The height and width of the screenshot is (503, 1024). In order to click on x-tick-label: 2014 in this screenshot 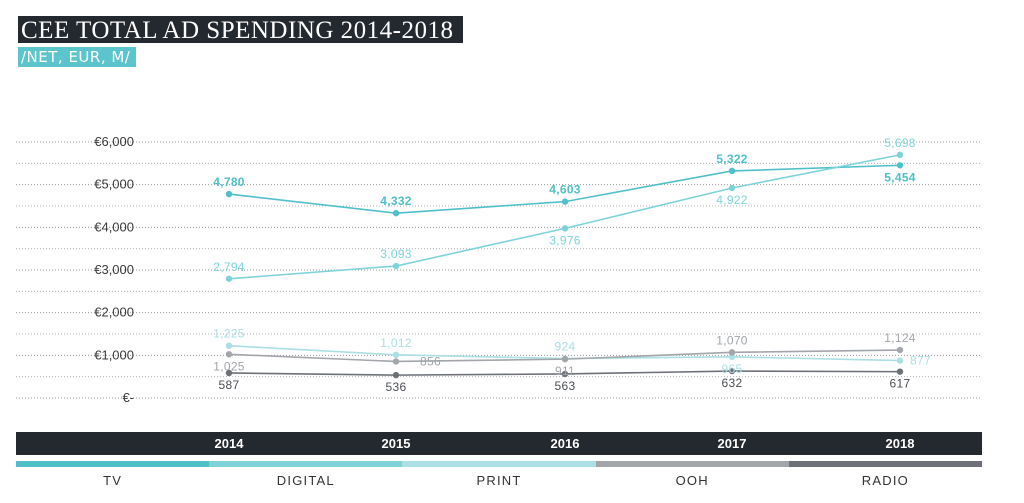, I will do `click(229, 443)`.